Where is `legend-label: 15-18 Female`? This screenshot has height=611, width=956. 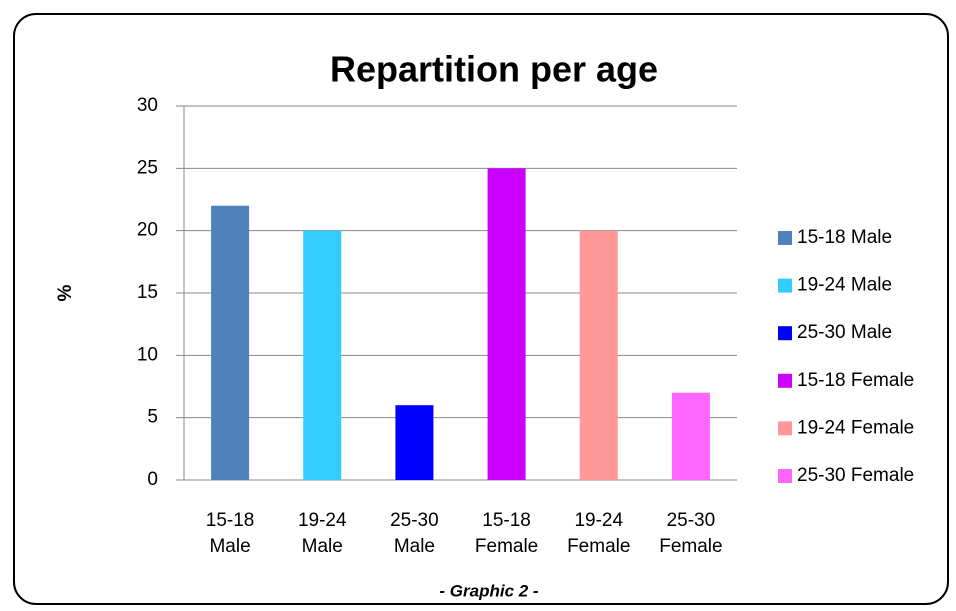 legend-label: 15-18 Female is located at coordinates (855, 380).